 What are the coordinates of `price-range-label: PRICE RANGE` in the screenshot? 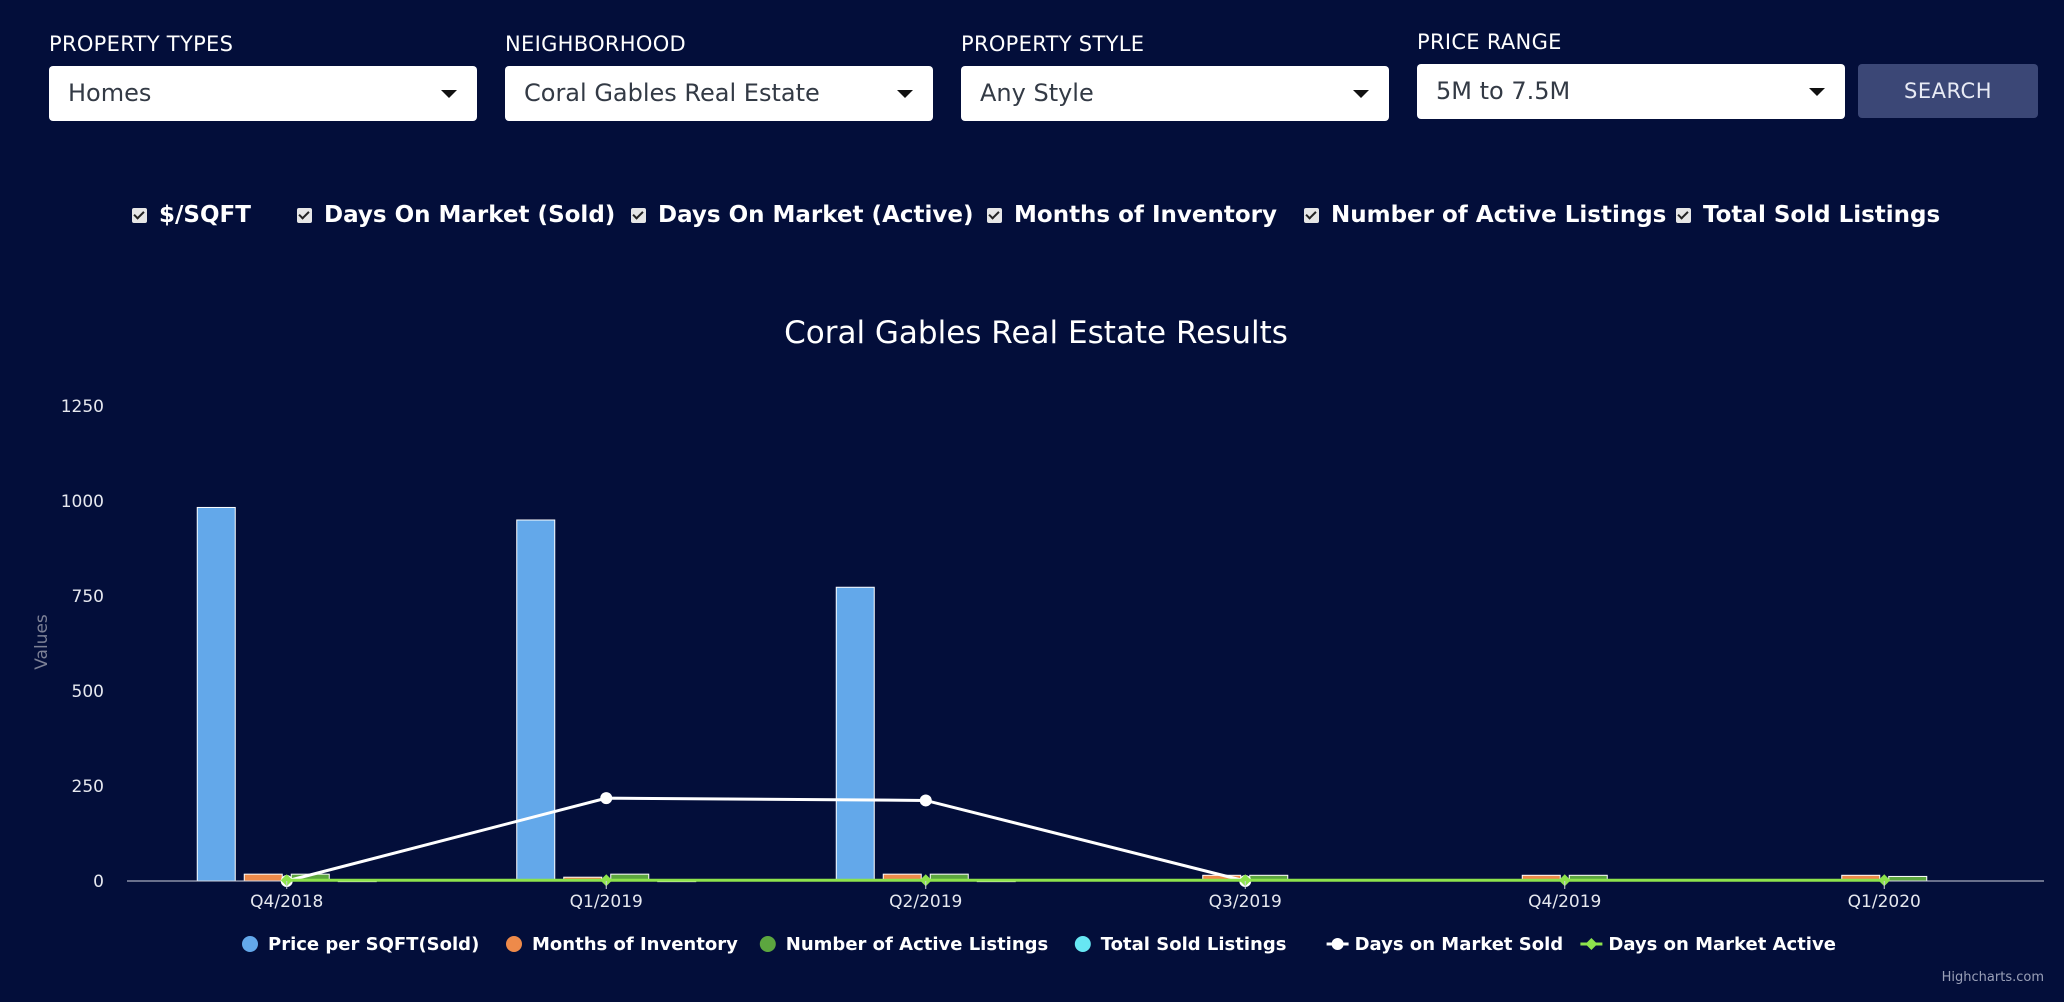 It's located at (1489, 42).